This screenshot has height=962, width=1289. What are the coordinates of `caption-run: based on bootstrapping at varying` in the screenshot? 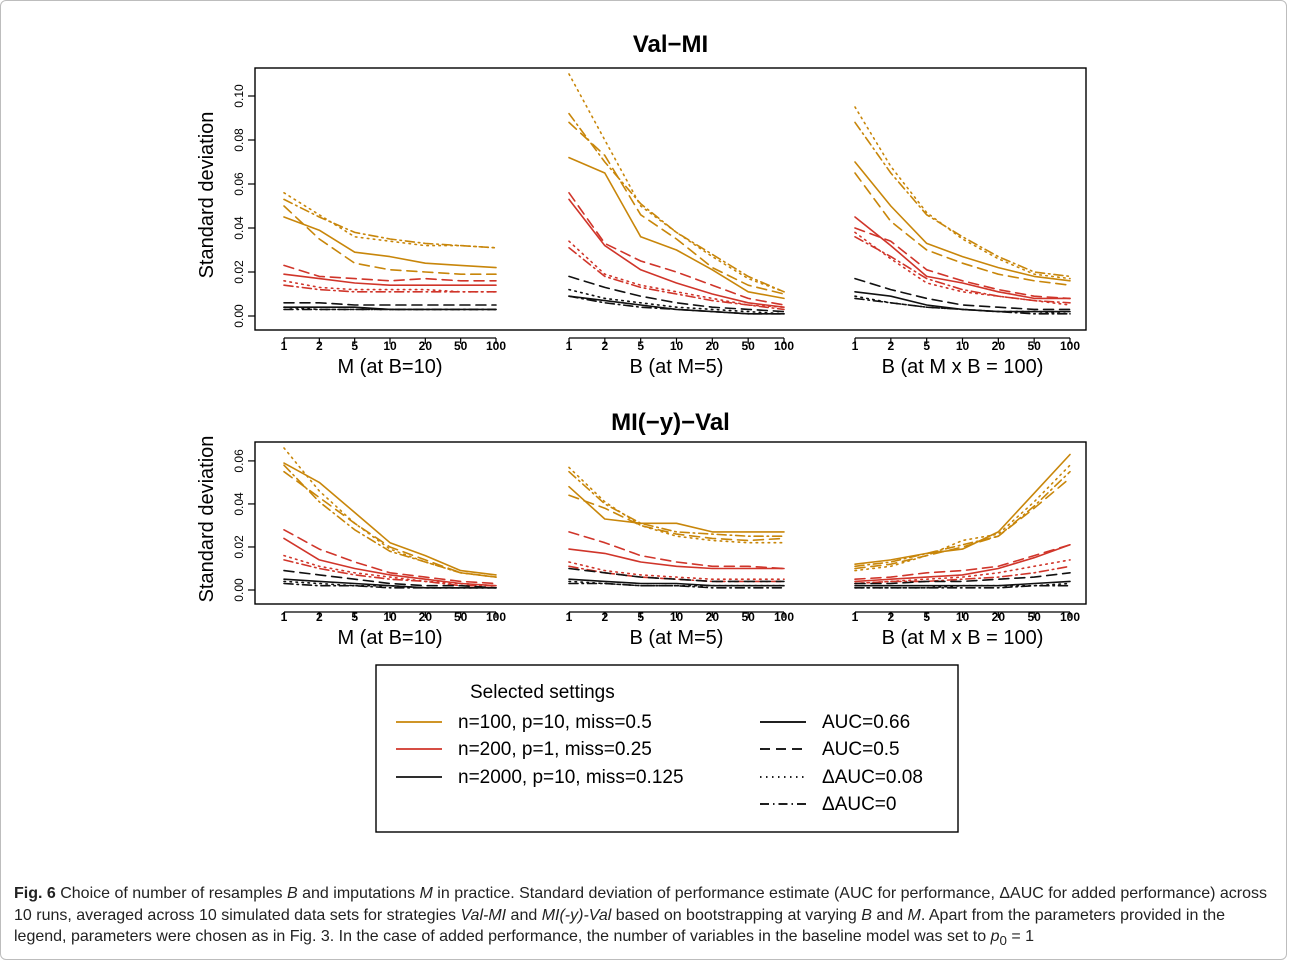 It's located at (736, 915).